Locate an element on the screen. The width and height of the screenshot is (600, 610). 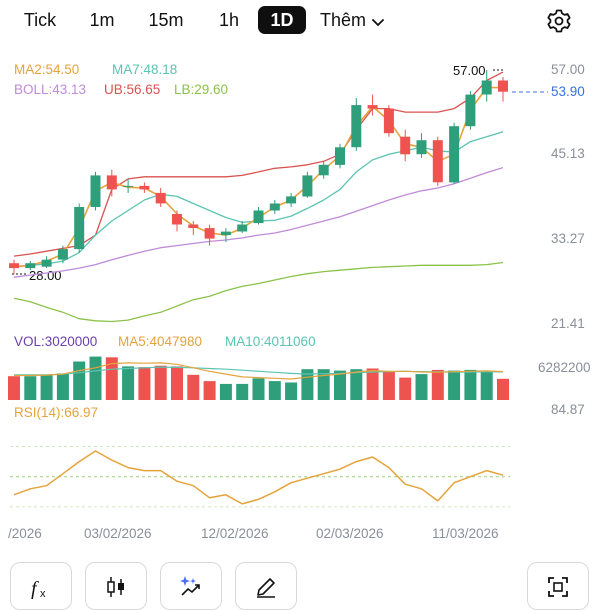
price-tick: 21.41 is located at coordinates (568, 323).